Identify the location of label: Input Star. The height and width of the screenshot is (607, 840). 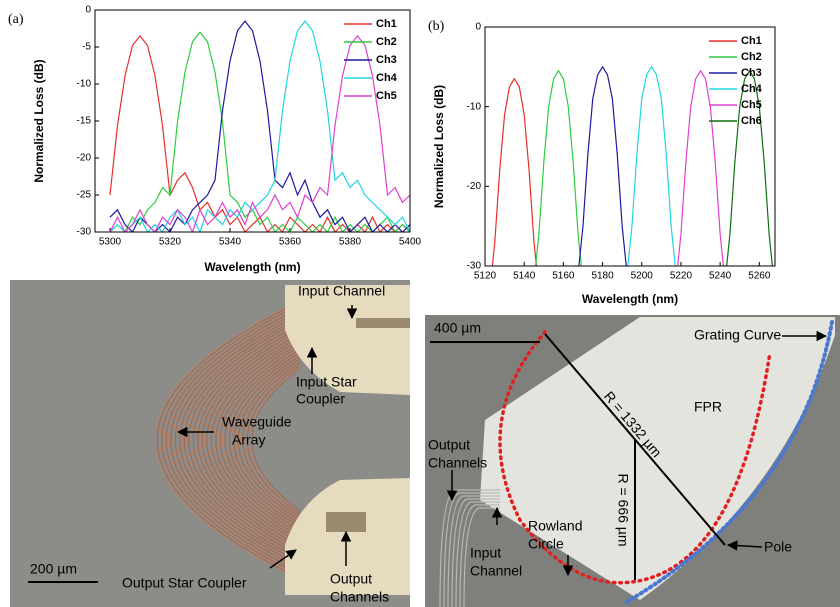
(326, 382).